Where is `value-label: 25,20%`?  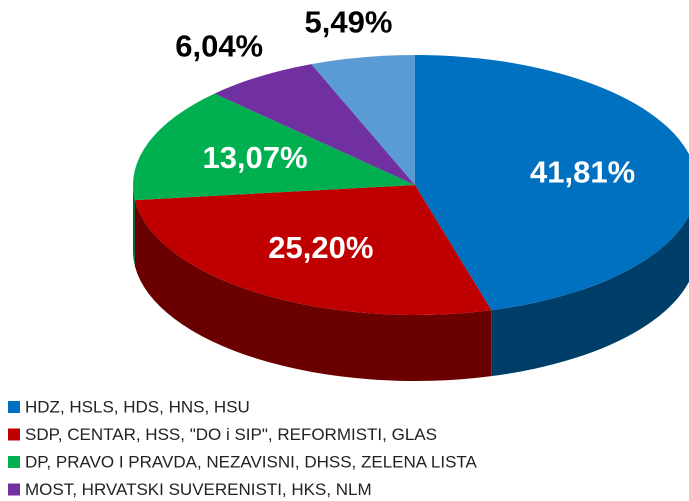
value-label: 25,20% is located at coordinates (320, 247).